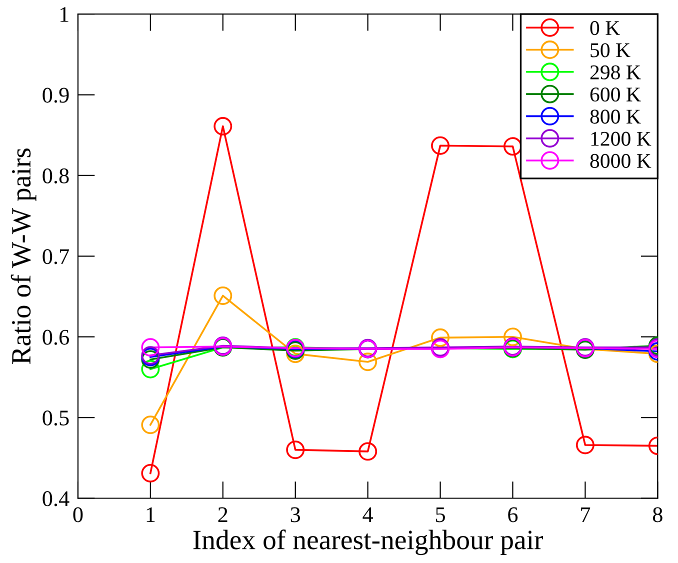 This screenshot has height=563, width=678. What do you see at coordinates (605, 28) in the screenshot?
I see `legend-label: 0 K` at bounding box center [605, 28].